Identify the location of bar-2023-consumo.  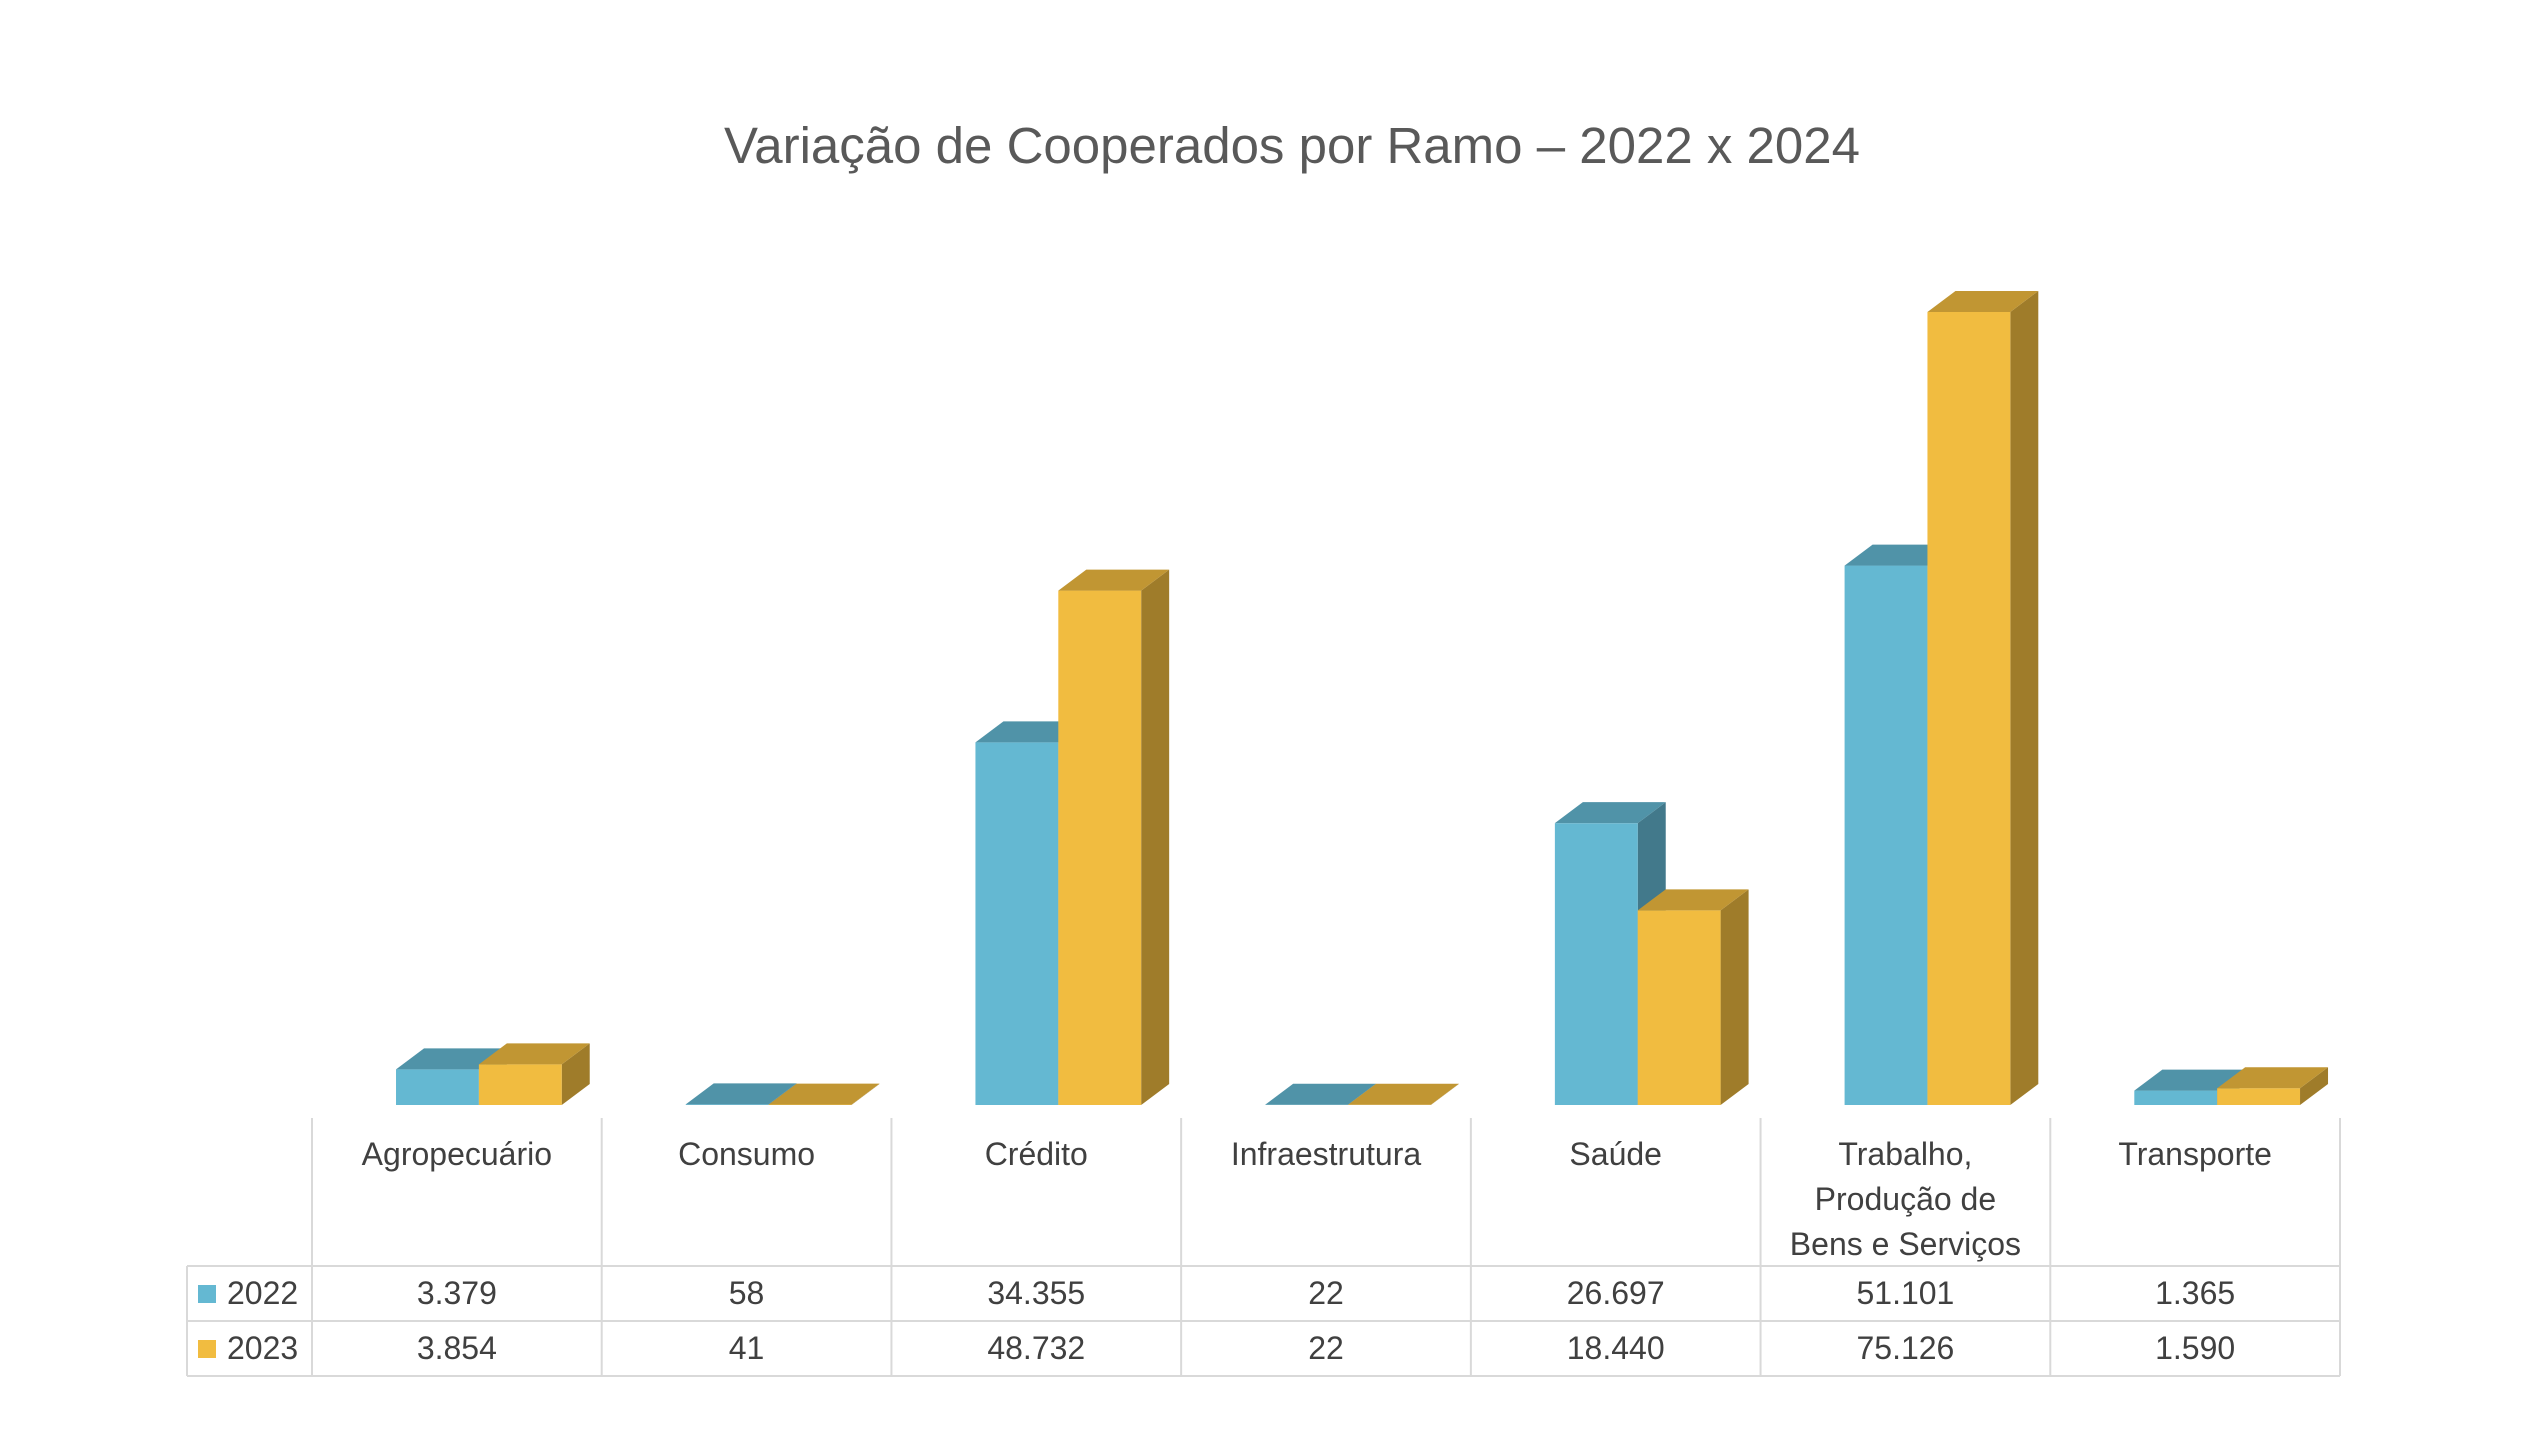
(824, 1094).